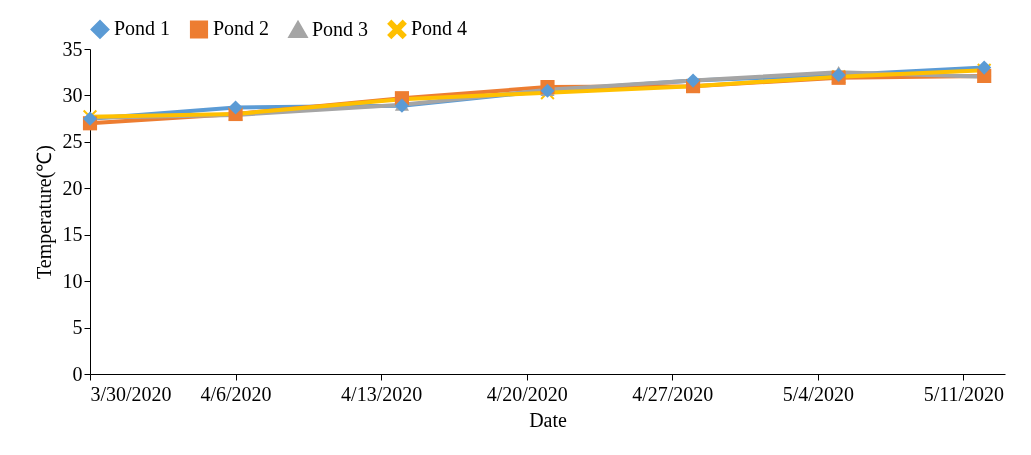 Image resolution: width=1031 pixels, height=455 pixels. I want to click on x-tick-label: 4/6/2020, so click(236, 393).